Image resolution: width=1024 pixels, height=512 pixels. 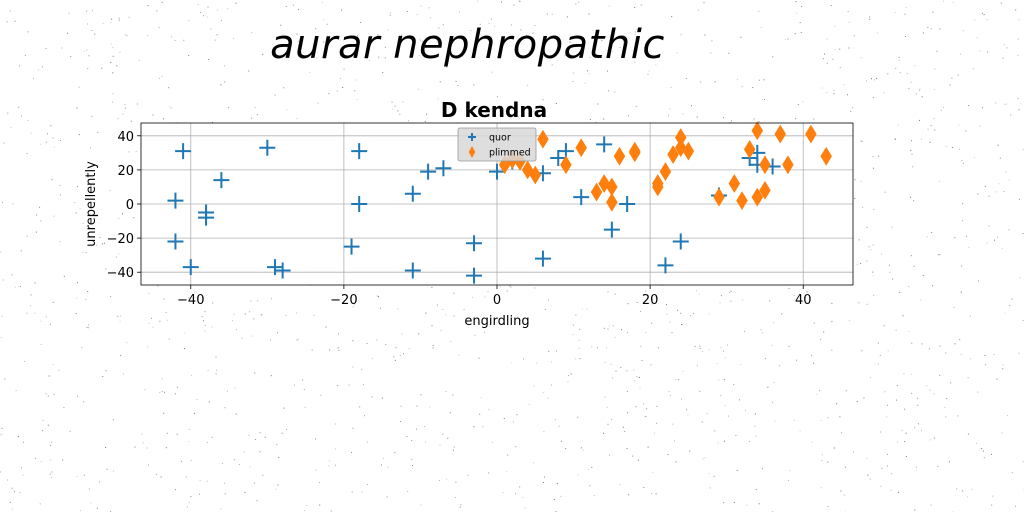 What do you see at coordinates (803, 300) in the screenshot?
I see `x-tick-label: 40` at bounding box center [803, 300].